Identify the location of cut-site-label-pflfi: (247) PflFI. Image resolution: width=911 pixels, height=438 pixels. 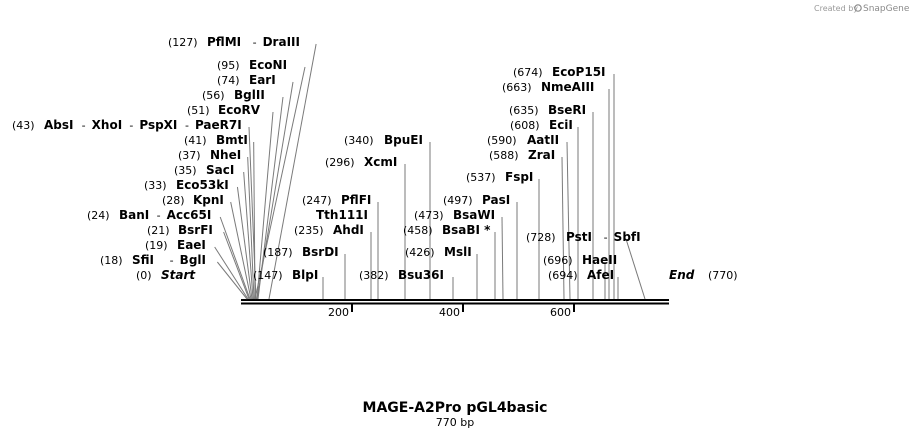
(336, 200).